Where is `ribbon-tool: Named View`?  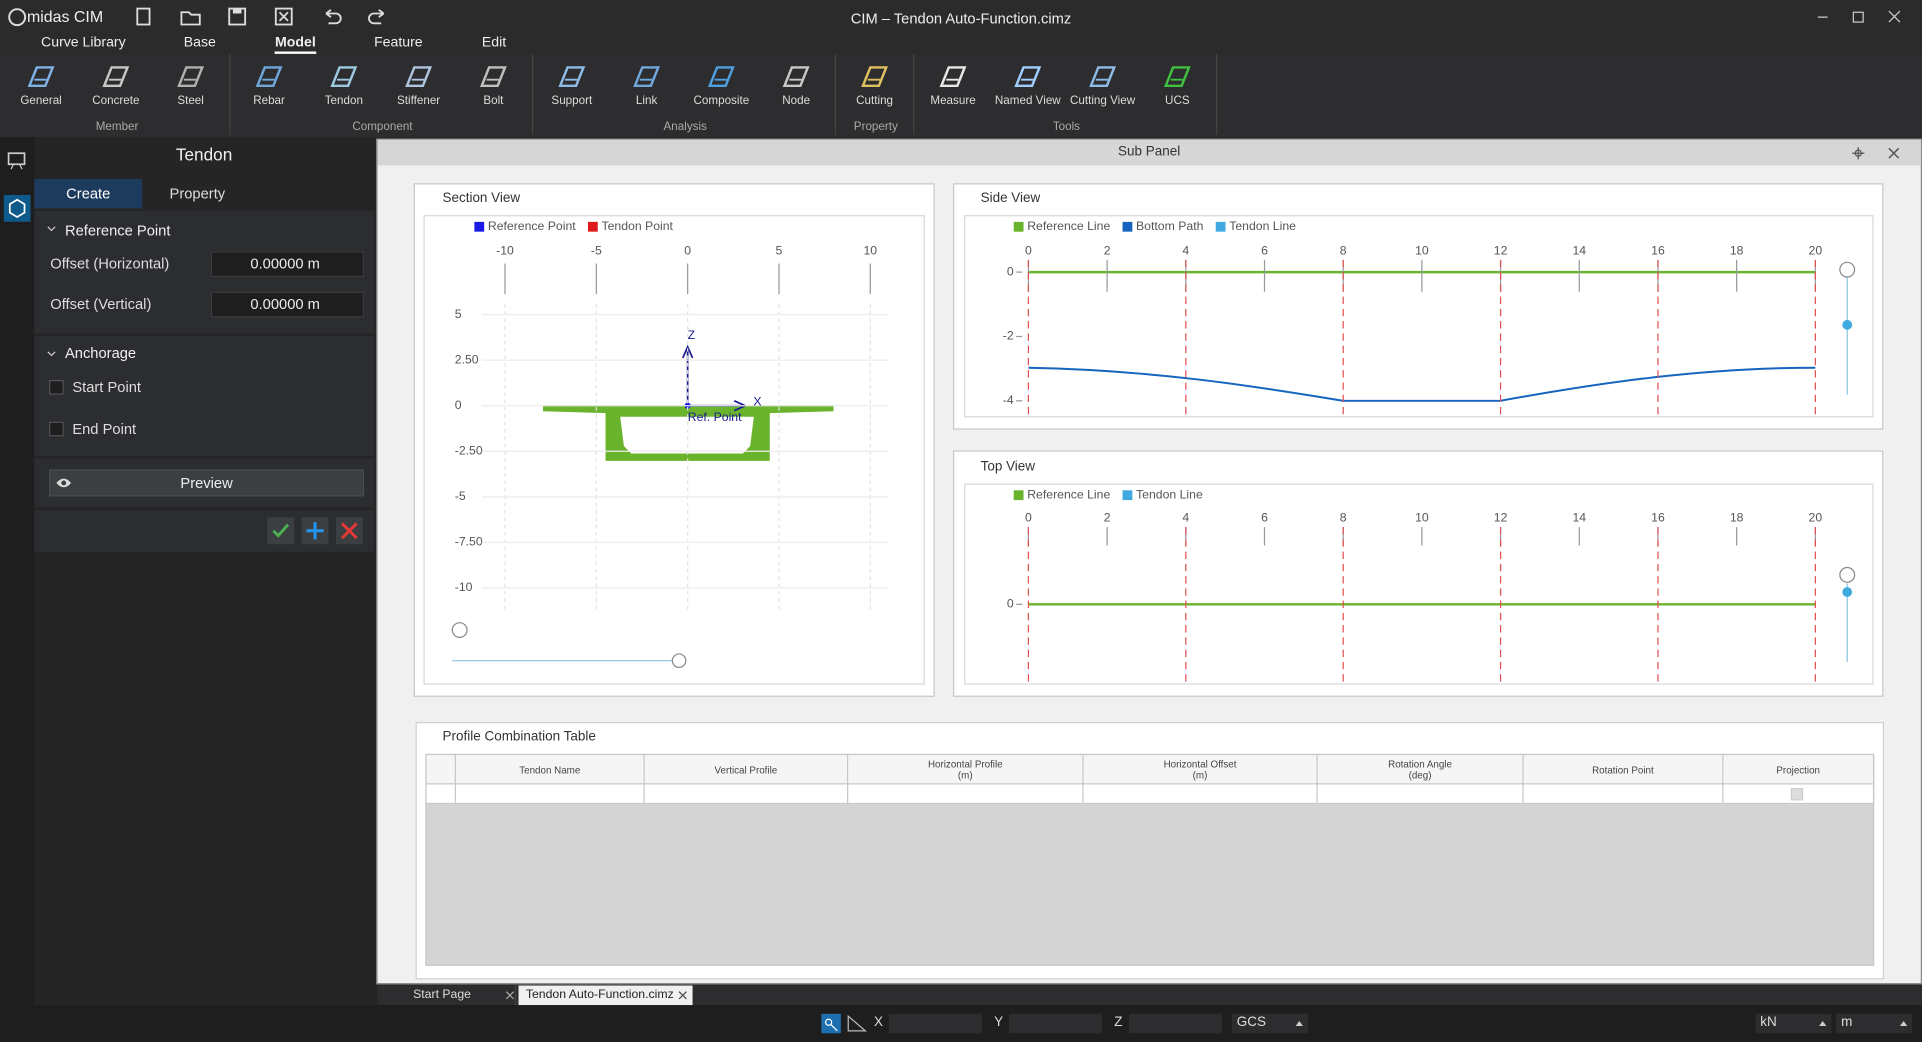 ribbon-tool: Named View is located at coordinates (1027, 87).